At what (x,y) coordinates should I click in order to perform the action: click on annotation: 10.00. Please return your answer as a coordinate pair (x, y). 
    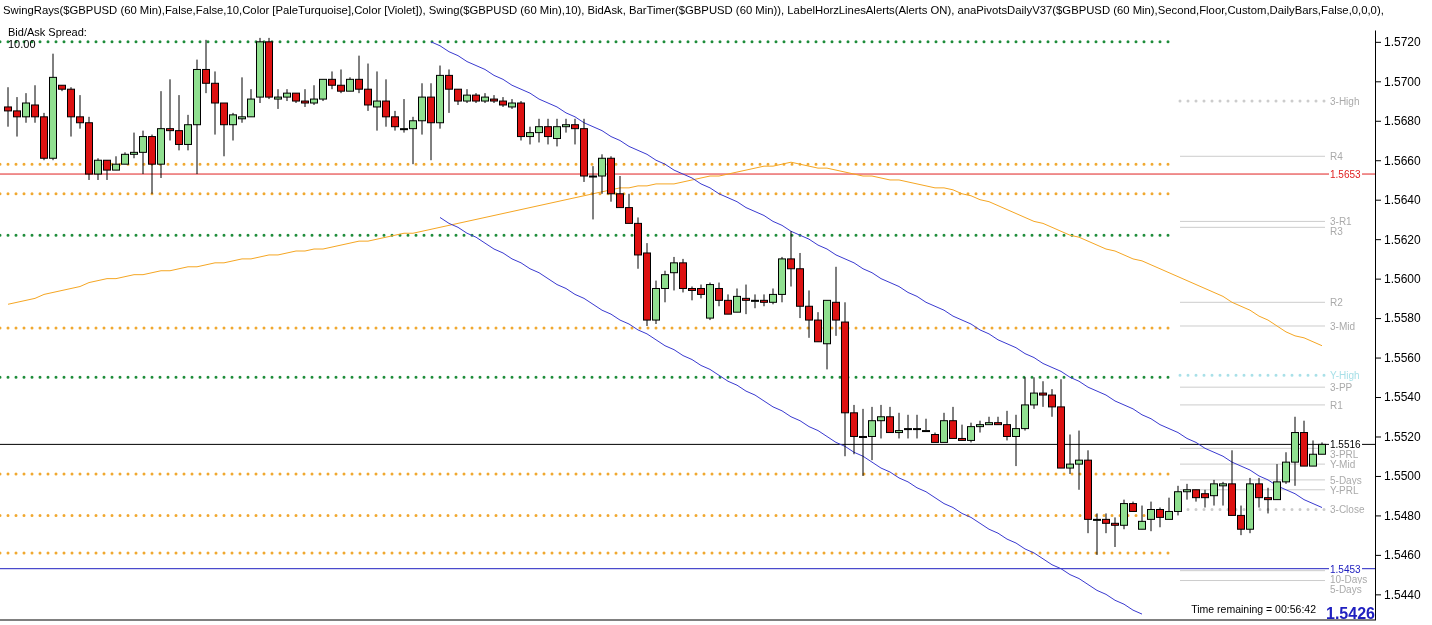
    Looking at the image, I should click on (22, 44).